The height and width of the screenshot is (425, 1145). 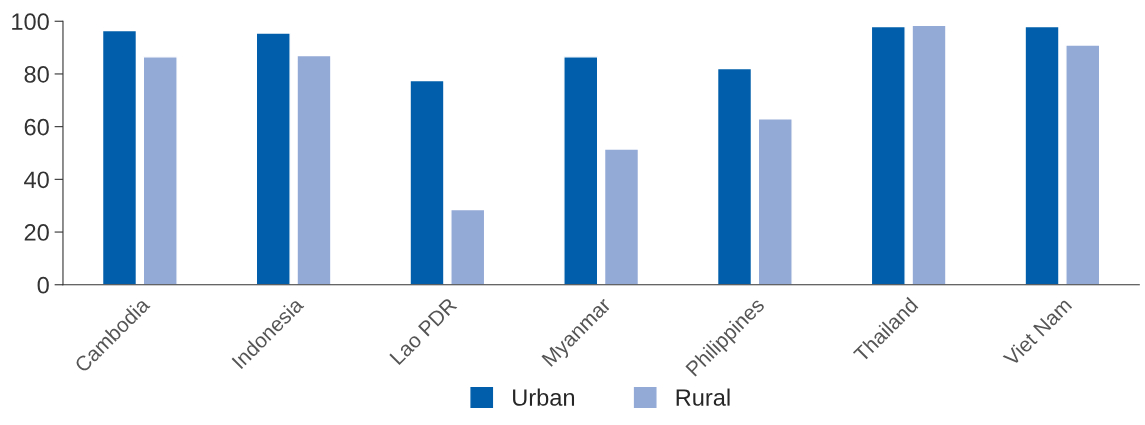 What do you see at coordinates (30, 22) in the screenshot?
I see `y-tick-label: 100` at bounding box center [30, 22].